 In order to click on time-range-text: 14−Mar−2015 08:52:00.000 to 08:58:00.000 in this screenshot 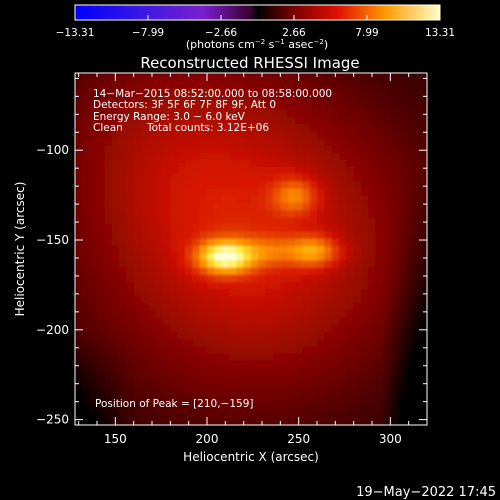, I will do `click(212, 94)`.